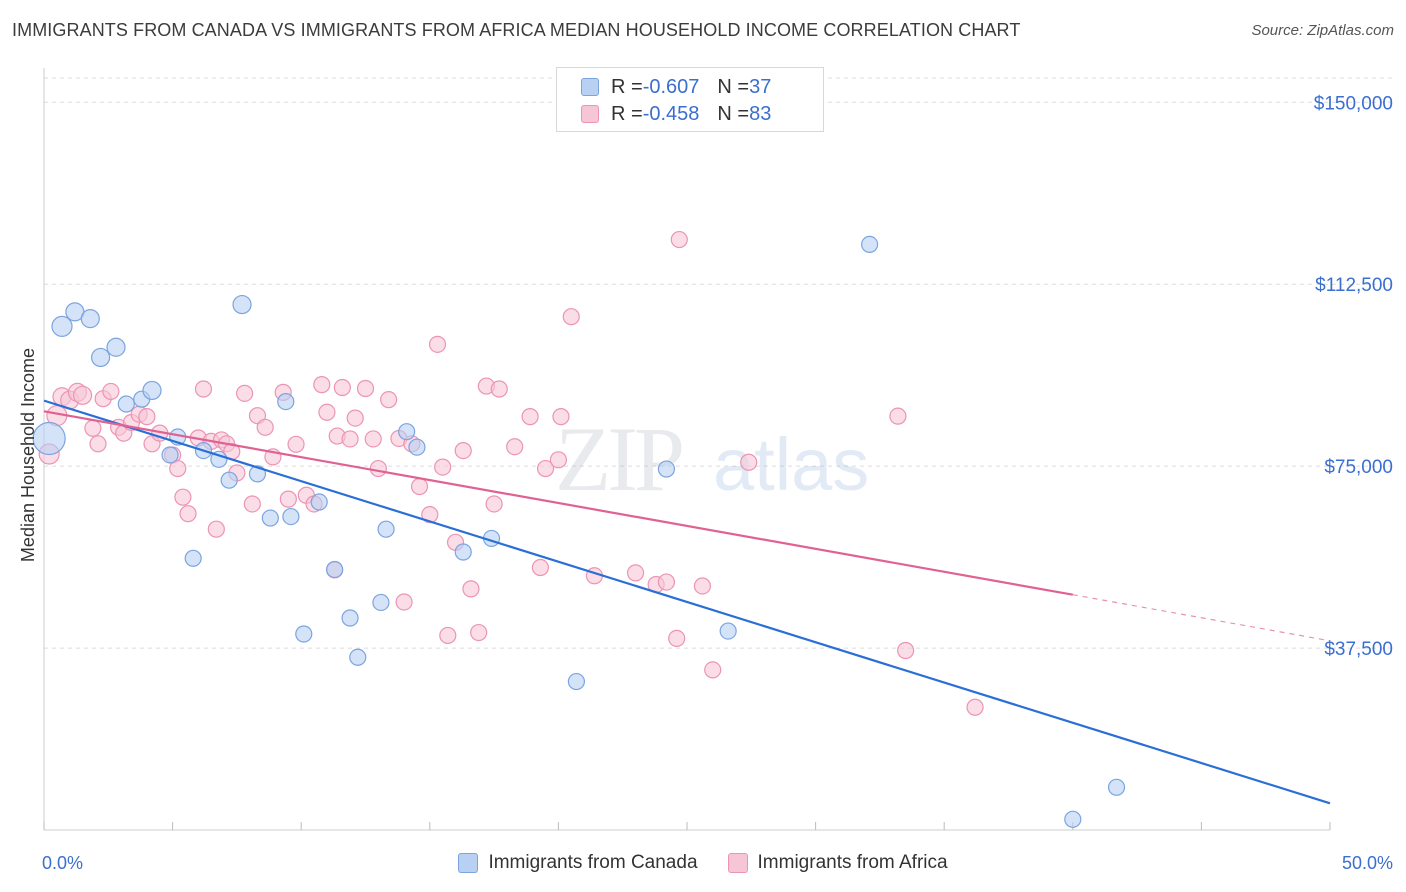 This screenshot has height=892, width=1406. I want to click on watermark-zip: ZIP, so click(618, 459).